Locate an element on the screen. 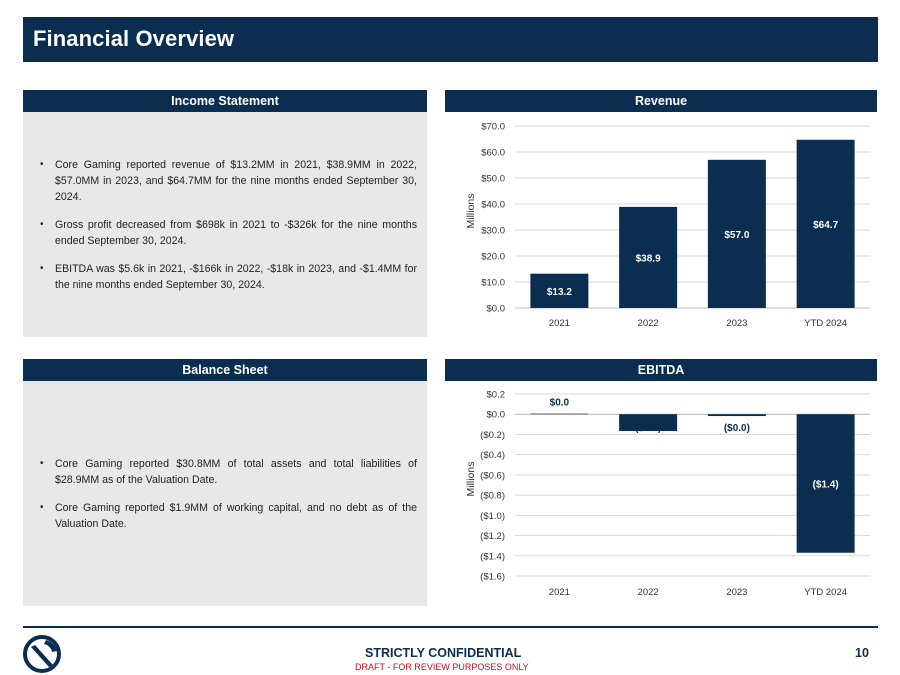  y-tick-label: $40.0 is located at coordinates (493, 205).